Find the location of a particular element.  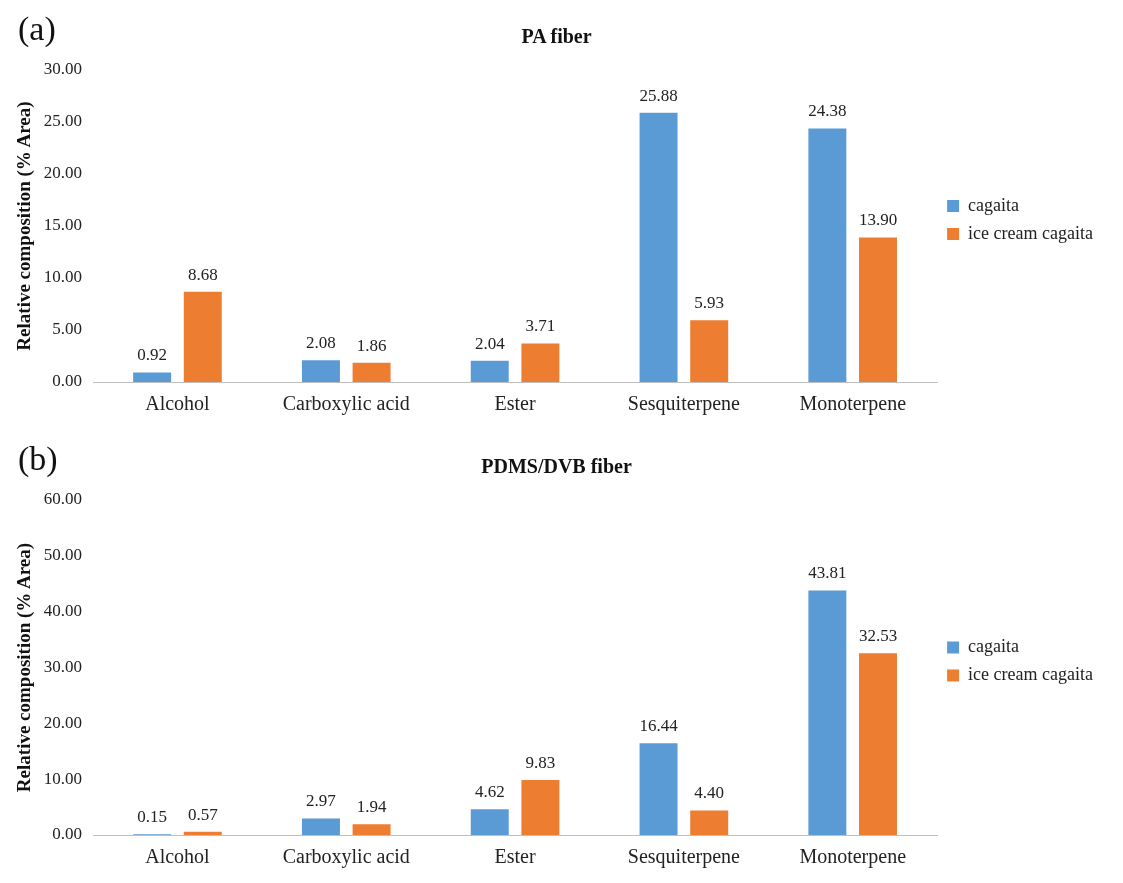

data-label: 3.71 is located at coordinates (540, 326).